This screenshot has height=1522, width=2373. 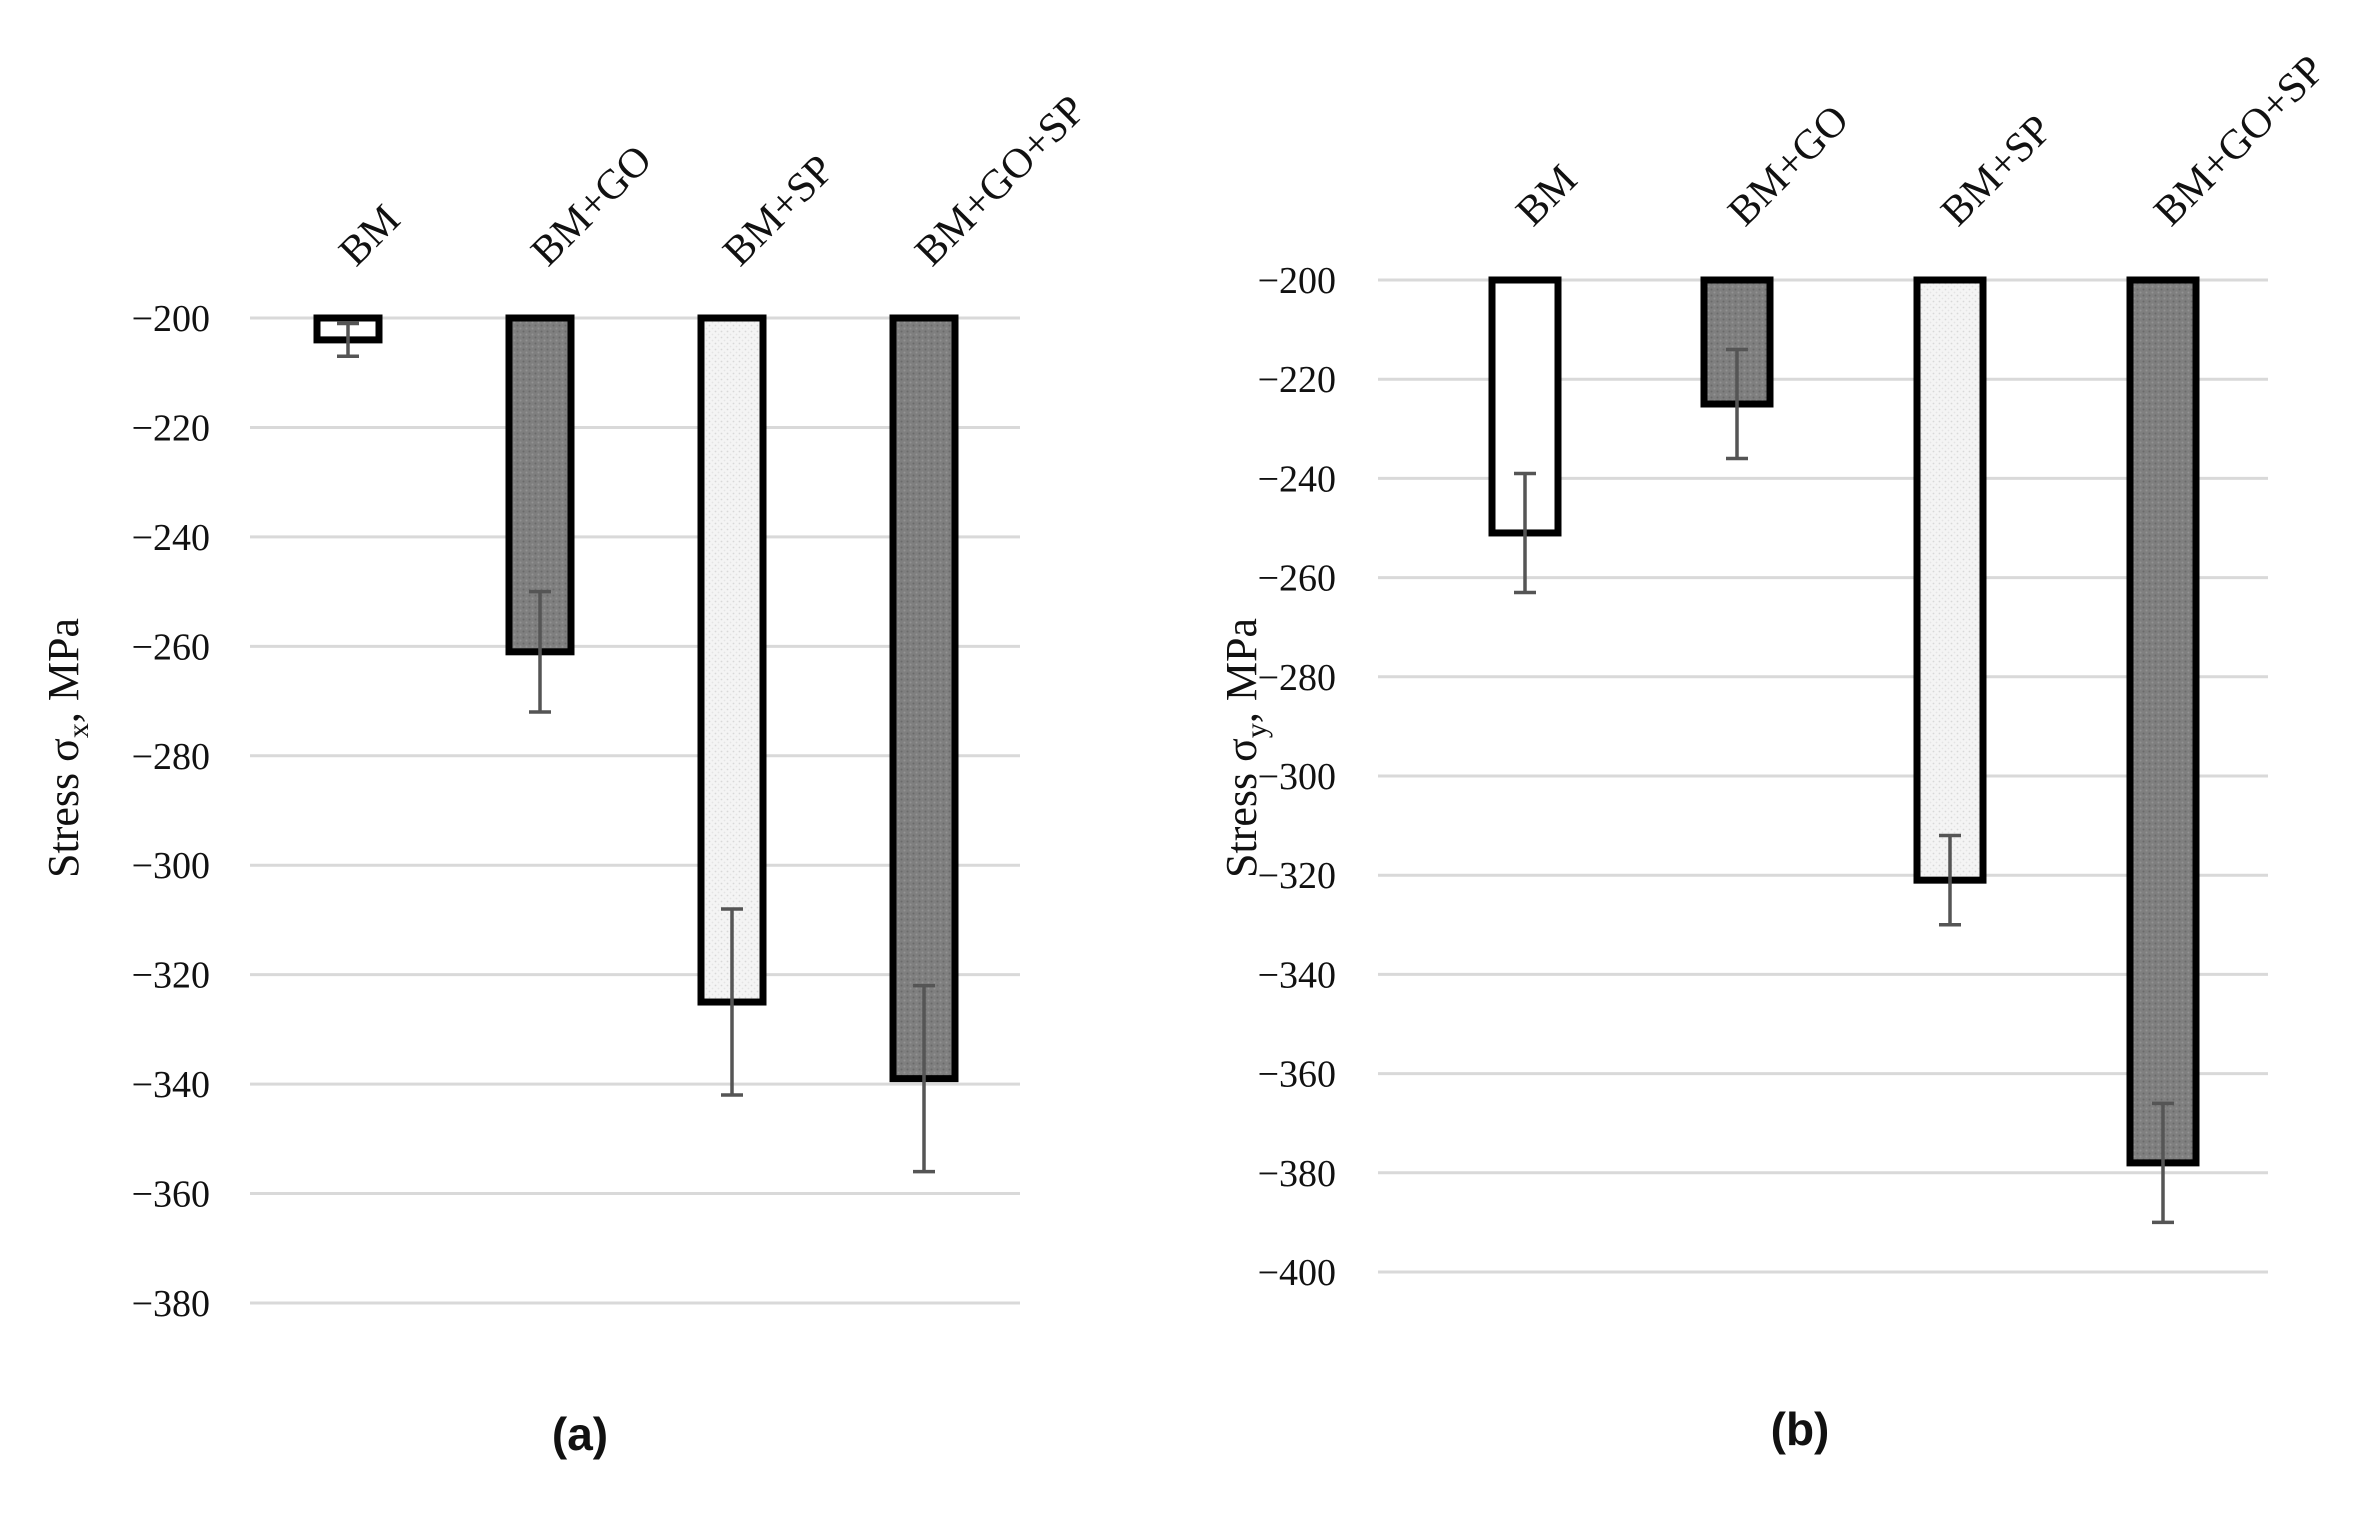 I want to click on y-axis-label-subscript: x, so click(x=78, y=730).